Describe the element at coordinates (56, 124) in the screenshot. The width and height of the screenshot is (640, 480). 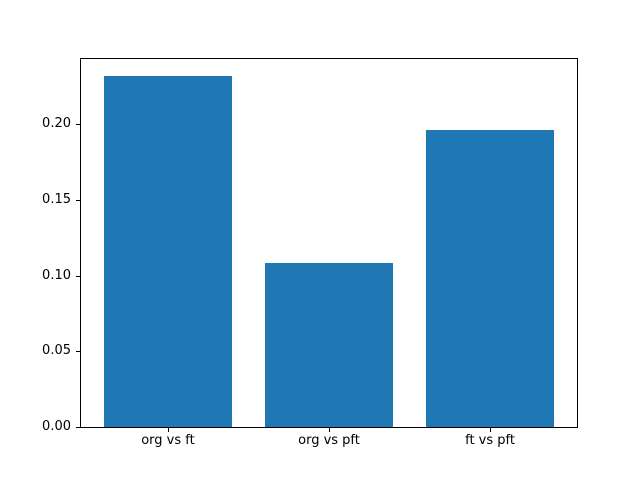
I see `y-tick-label: 0.20` at that location.